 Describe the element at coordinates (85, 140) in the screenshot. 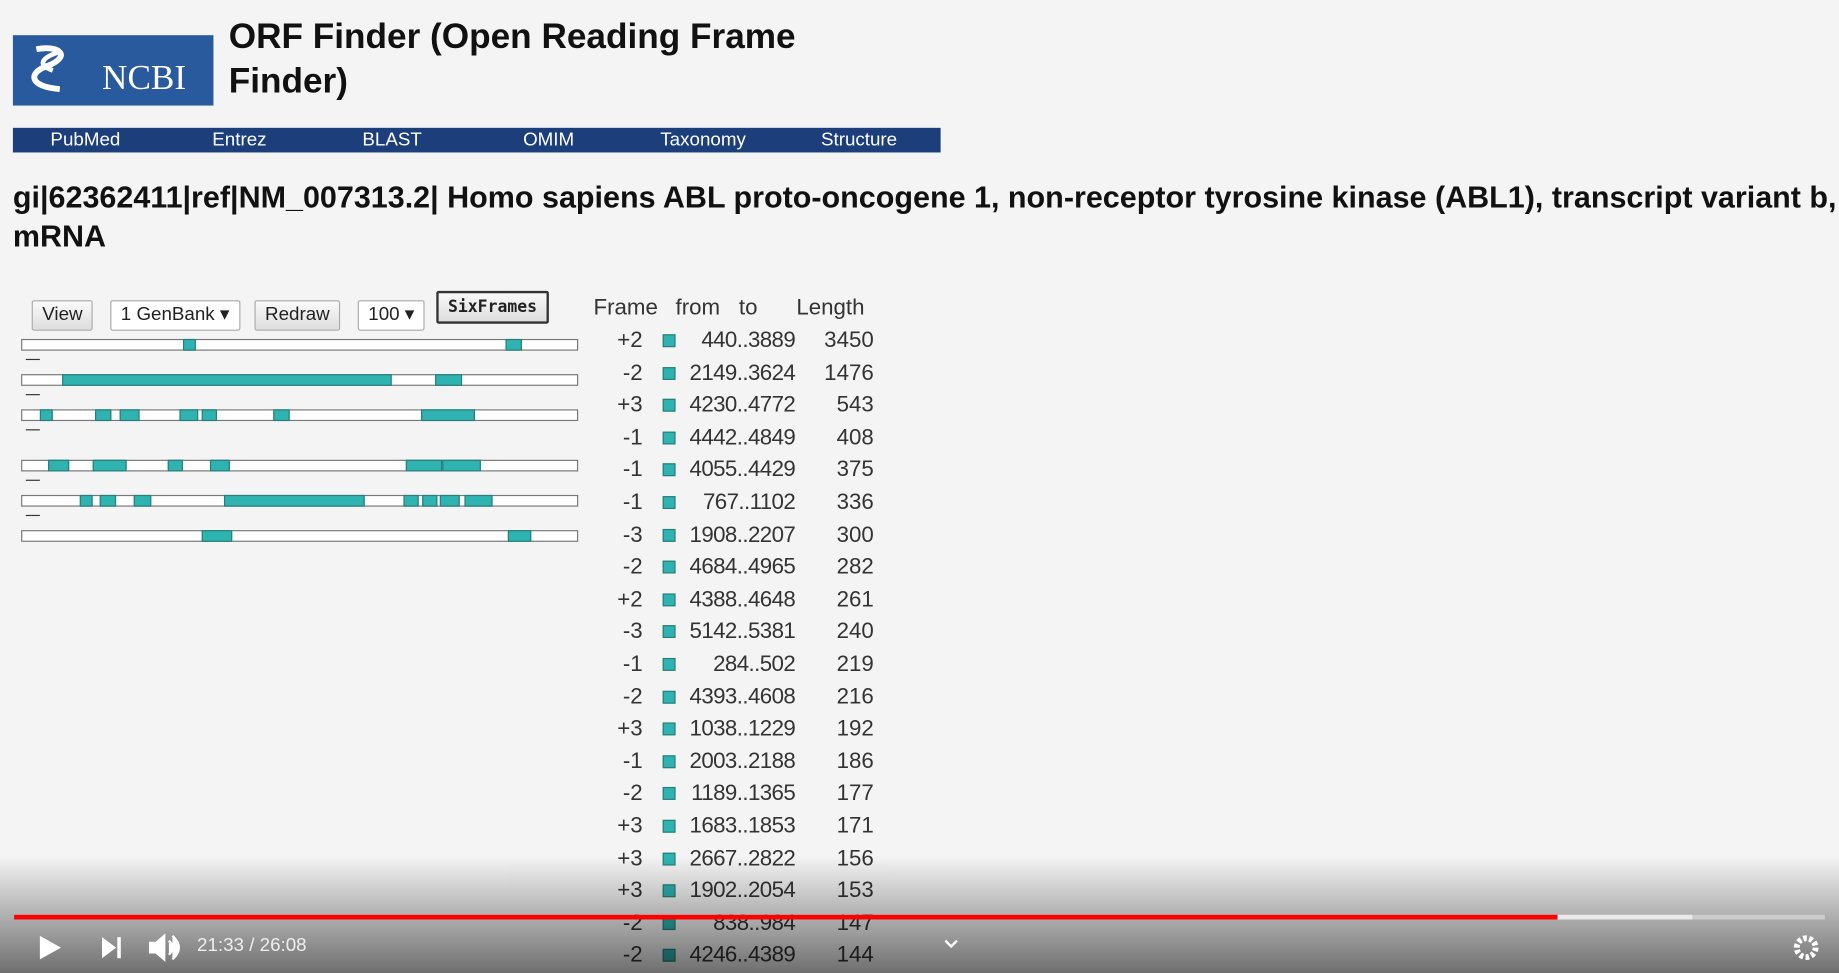

I see `nav-link: PubMed` at that location.